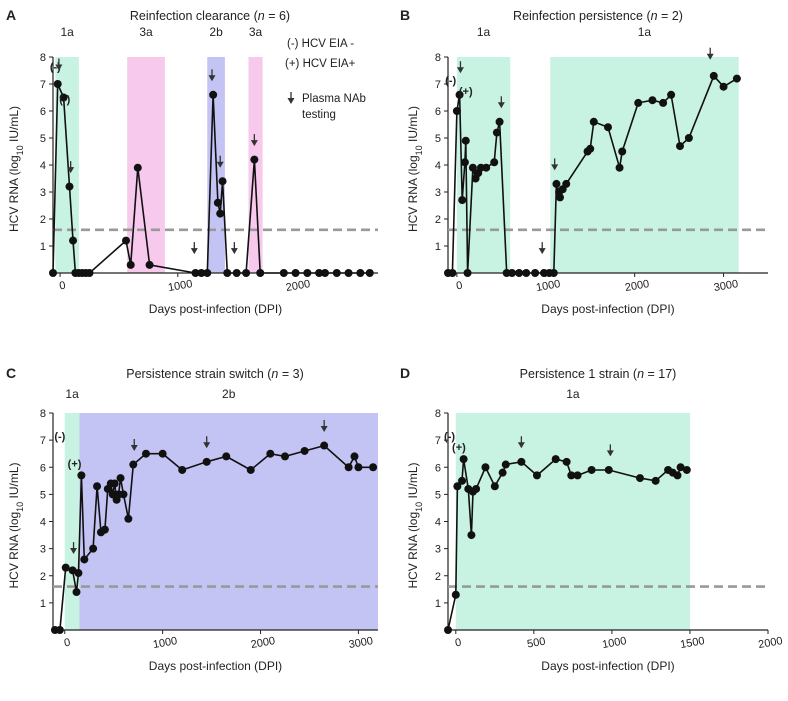  Describe the element at coordinates (72, 394) in the screenshot. I see `band-label-1a: 1a` at that location.